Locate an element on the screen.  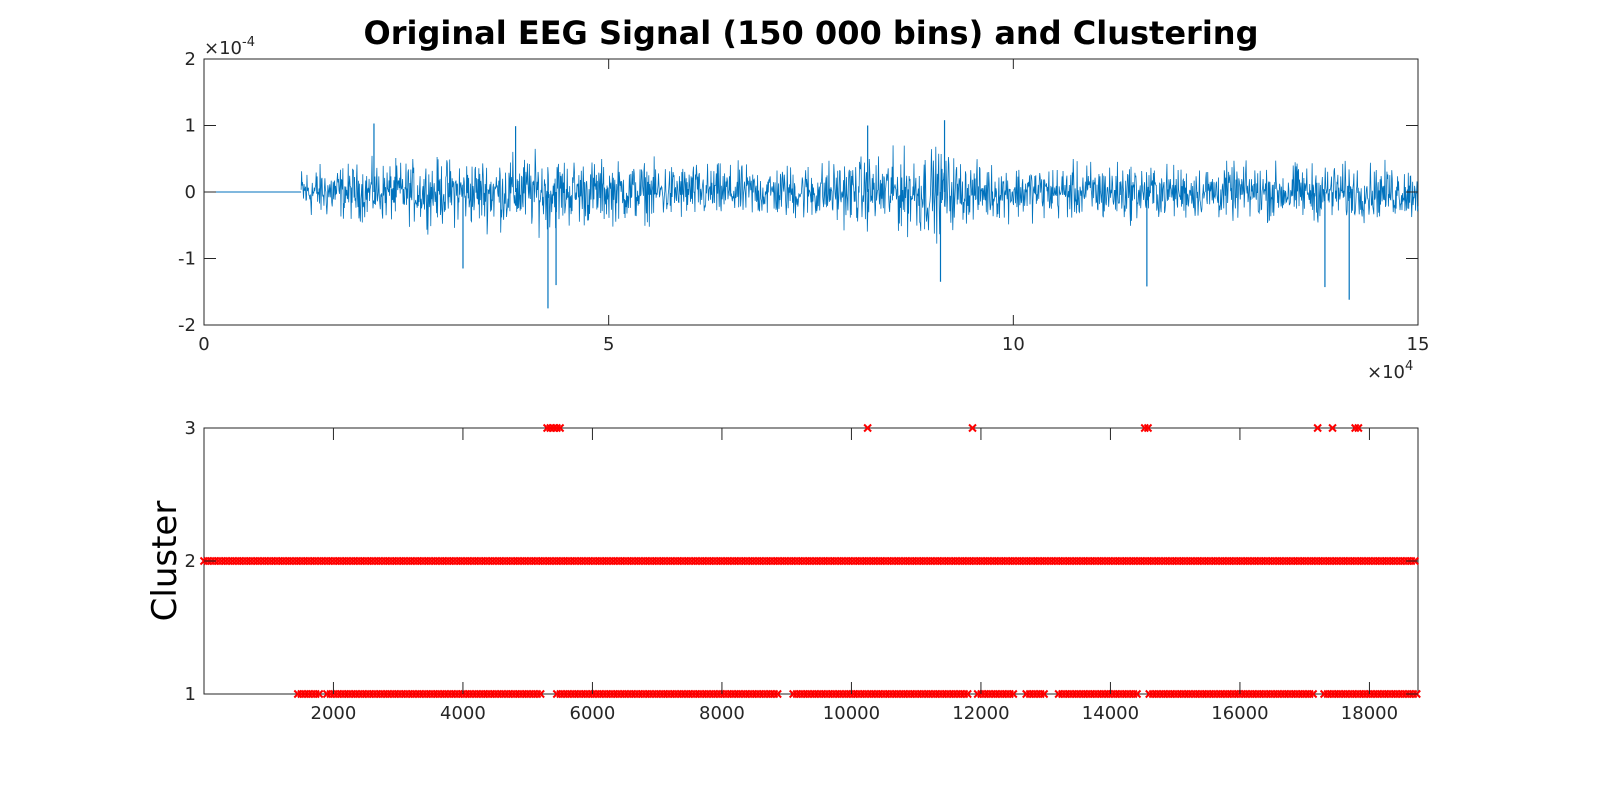
cluster-y-axis-label: Cluster is located at coordinates (165, 561).